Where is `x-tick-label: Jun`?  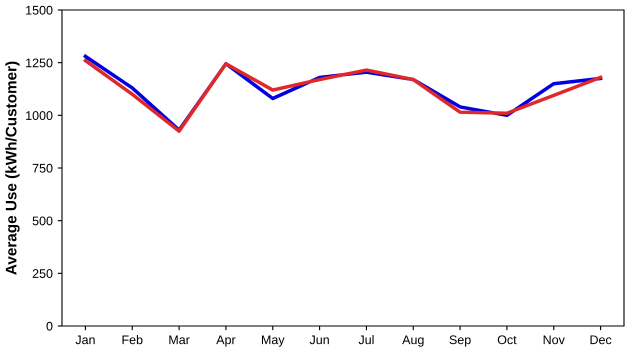 x-tick-label: Jun is located at coordinates (319, 339).